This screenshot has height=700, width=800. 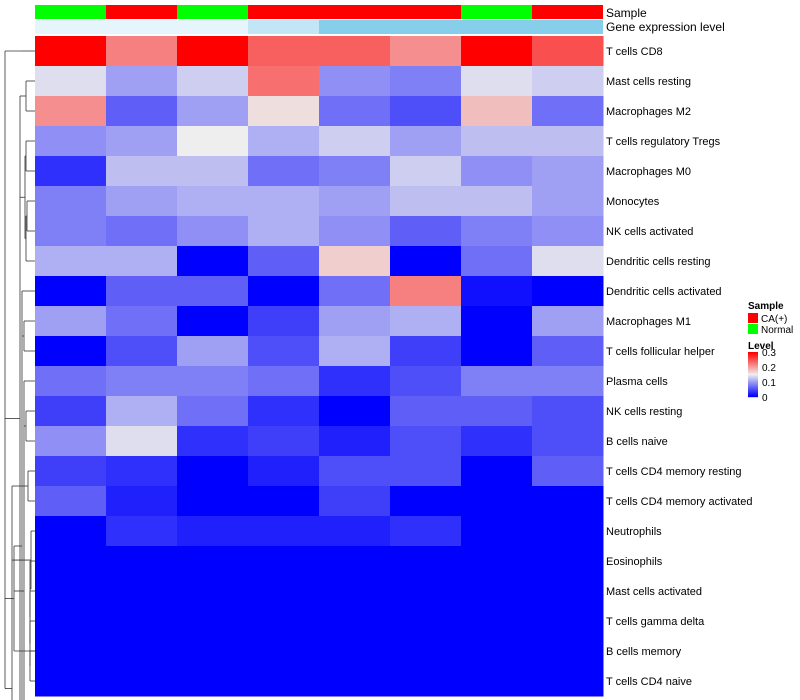 What do you see at coordinates (649, 682) in the screenshot?
I see `row-label: T cells CD4 naive` at bounding box center [649, 682].